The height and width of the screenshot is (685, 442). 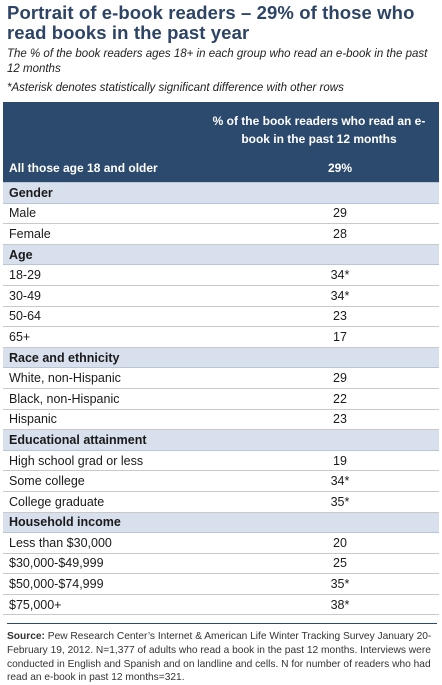 I want to click on all-adults-label: All those age 18 and older, so click(x=101, y=168).